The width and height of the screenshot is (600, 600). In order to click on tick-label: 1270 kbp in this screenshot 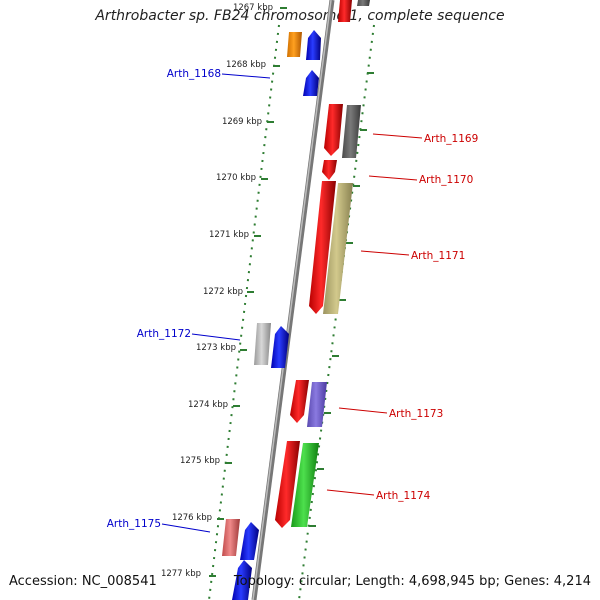, I will do `click(236, 178)`.